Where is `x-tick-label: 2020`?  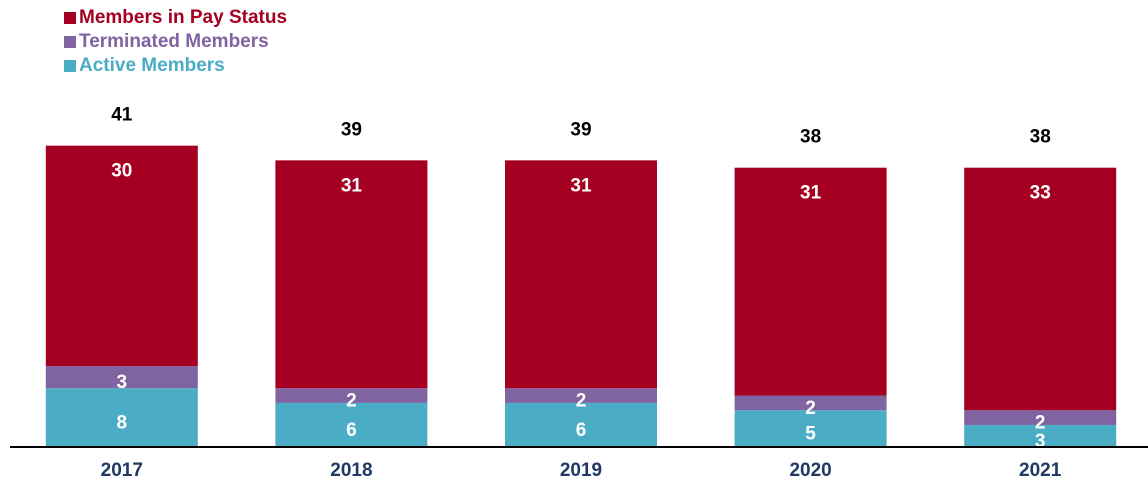
x-tick-label: 2020 is located at coordinates (810, 470).